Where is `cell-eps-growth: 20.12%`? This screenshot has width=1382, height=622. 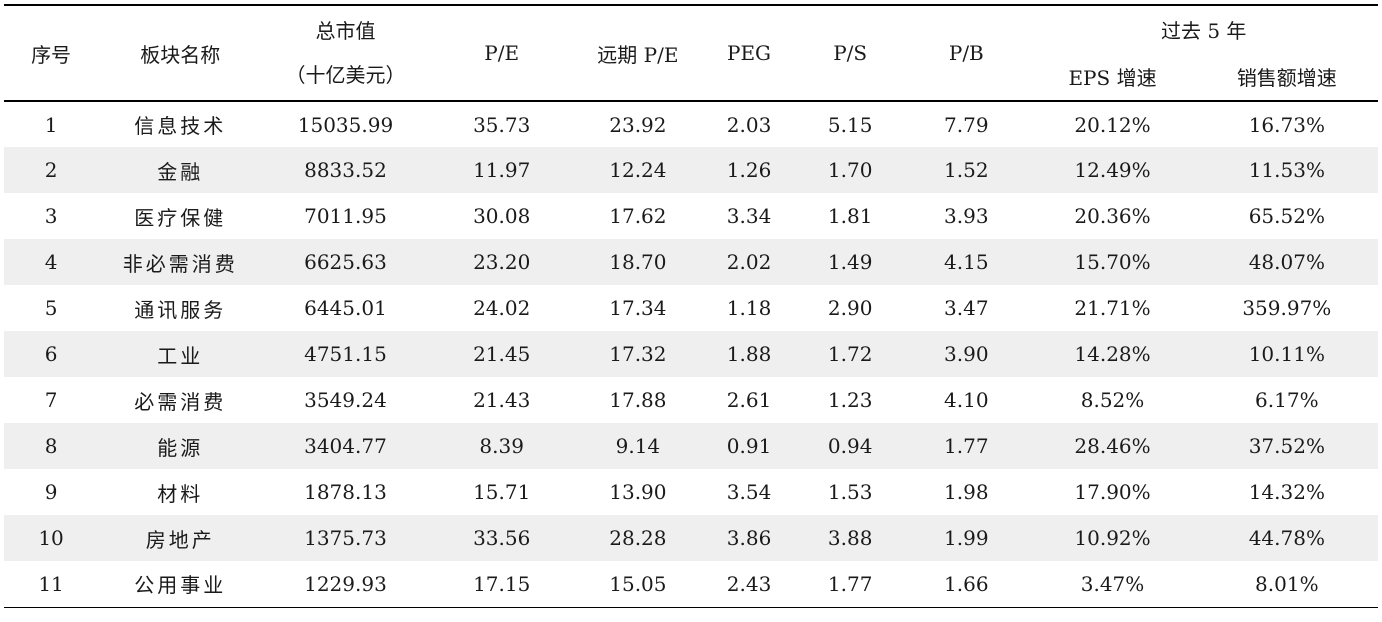 cell-eps-growth: 20.12% is located at coordinates (1112, 124).